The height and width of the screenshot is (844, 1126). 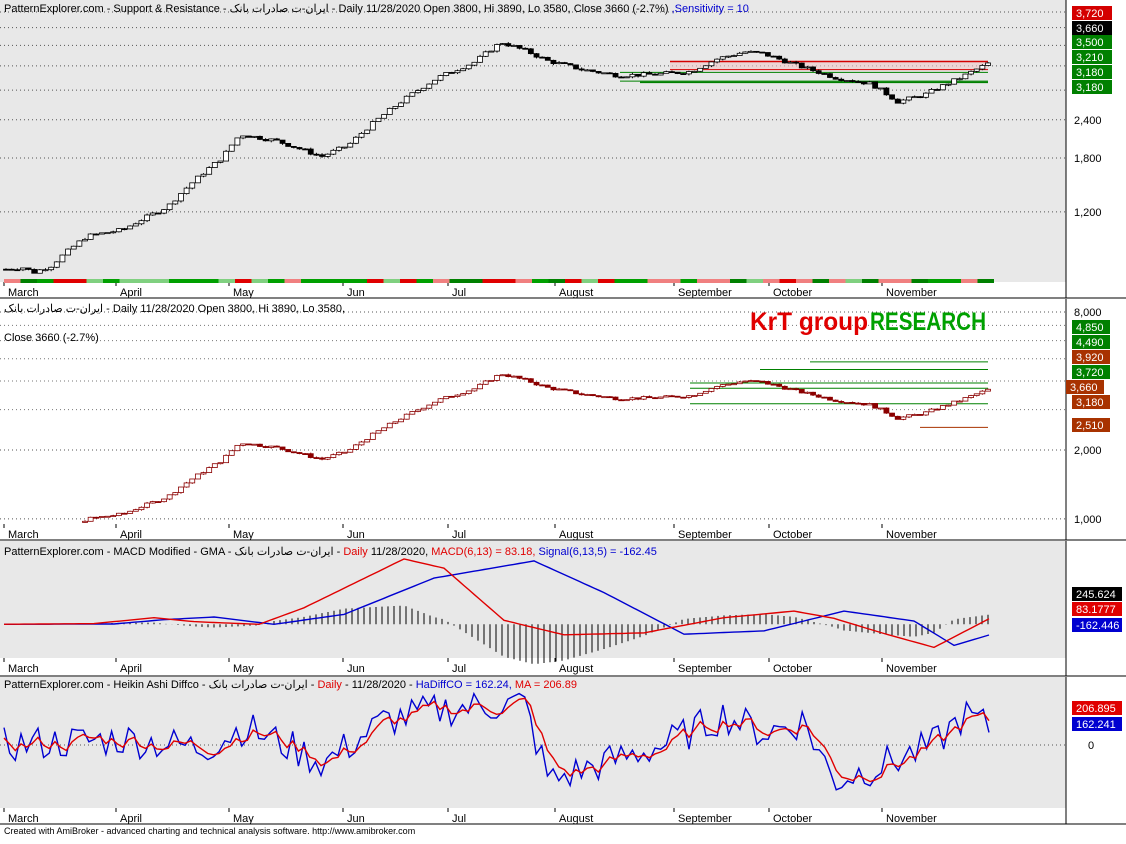 I want to click on month-label: October, so click(x=792, y=535).